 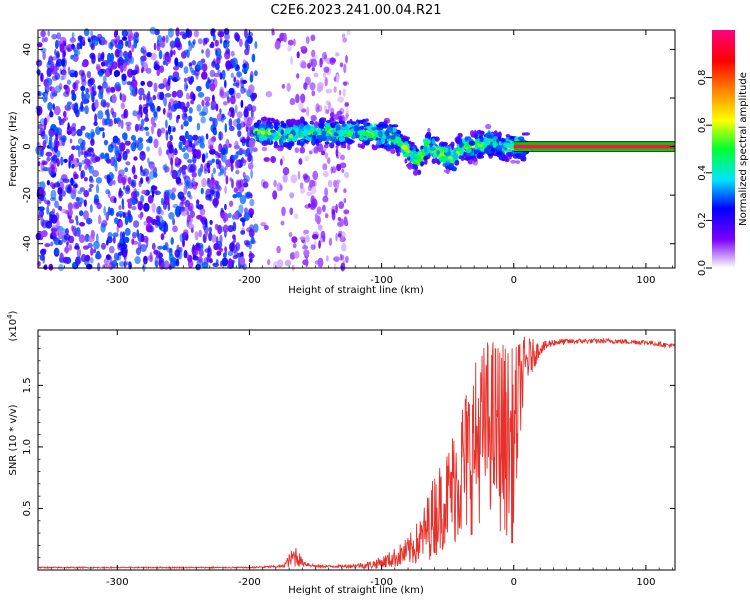 I want to click on colorbar-gradient, so click(x=723, y=149).